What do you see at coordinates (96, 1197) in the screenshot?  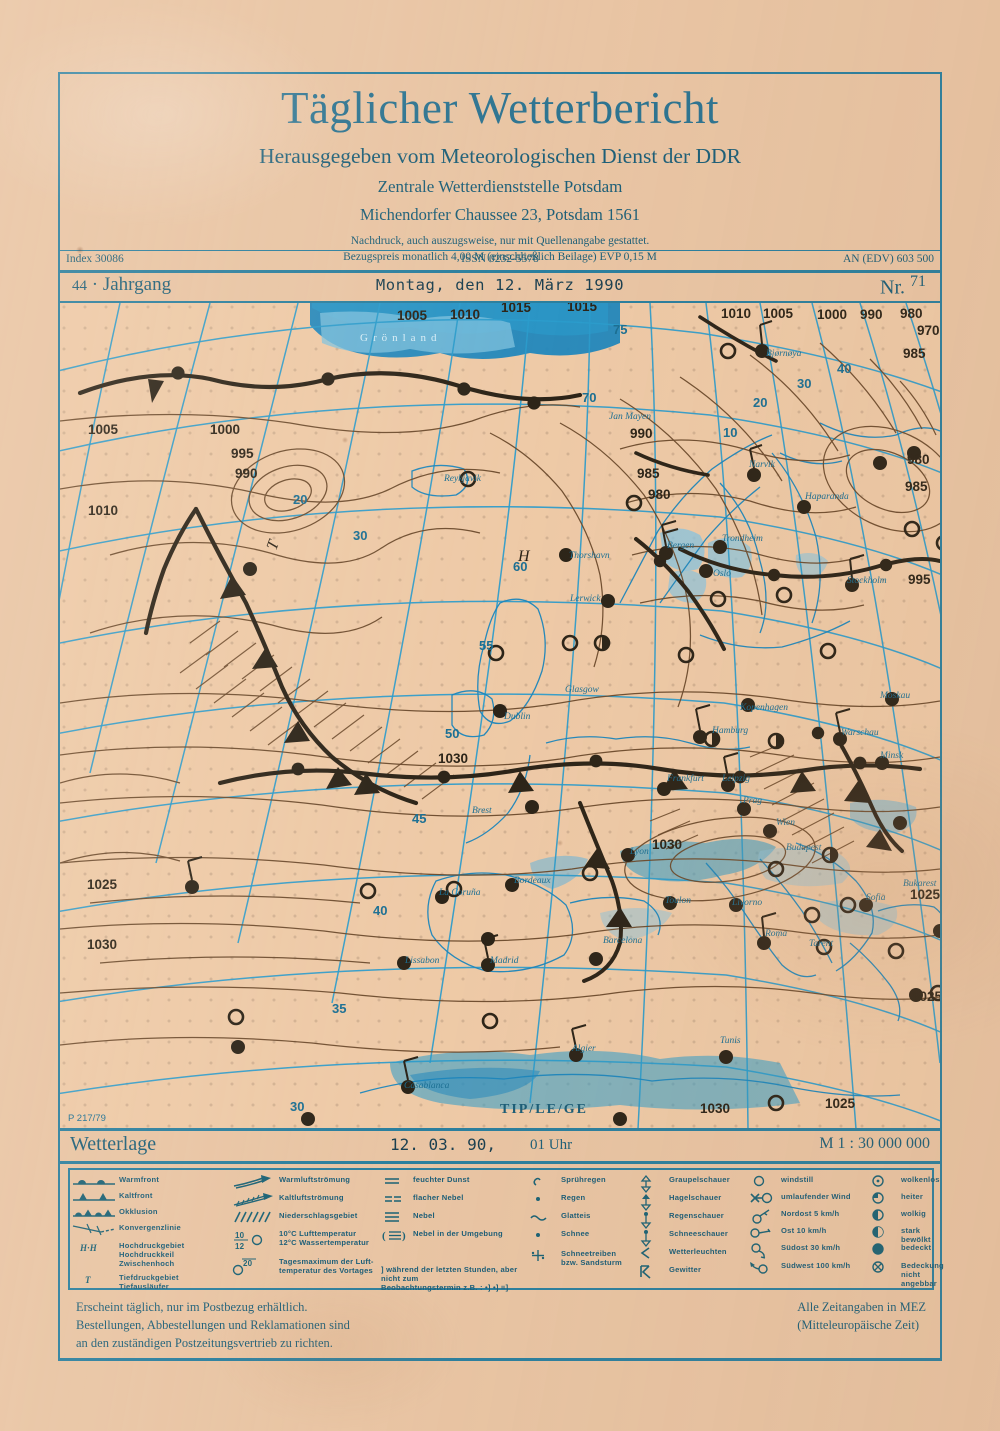 I see `kaltfront-symbol` at bounding box center [96, 1197].